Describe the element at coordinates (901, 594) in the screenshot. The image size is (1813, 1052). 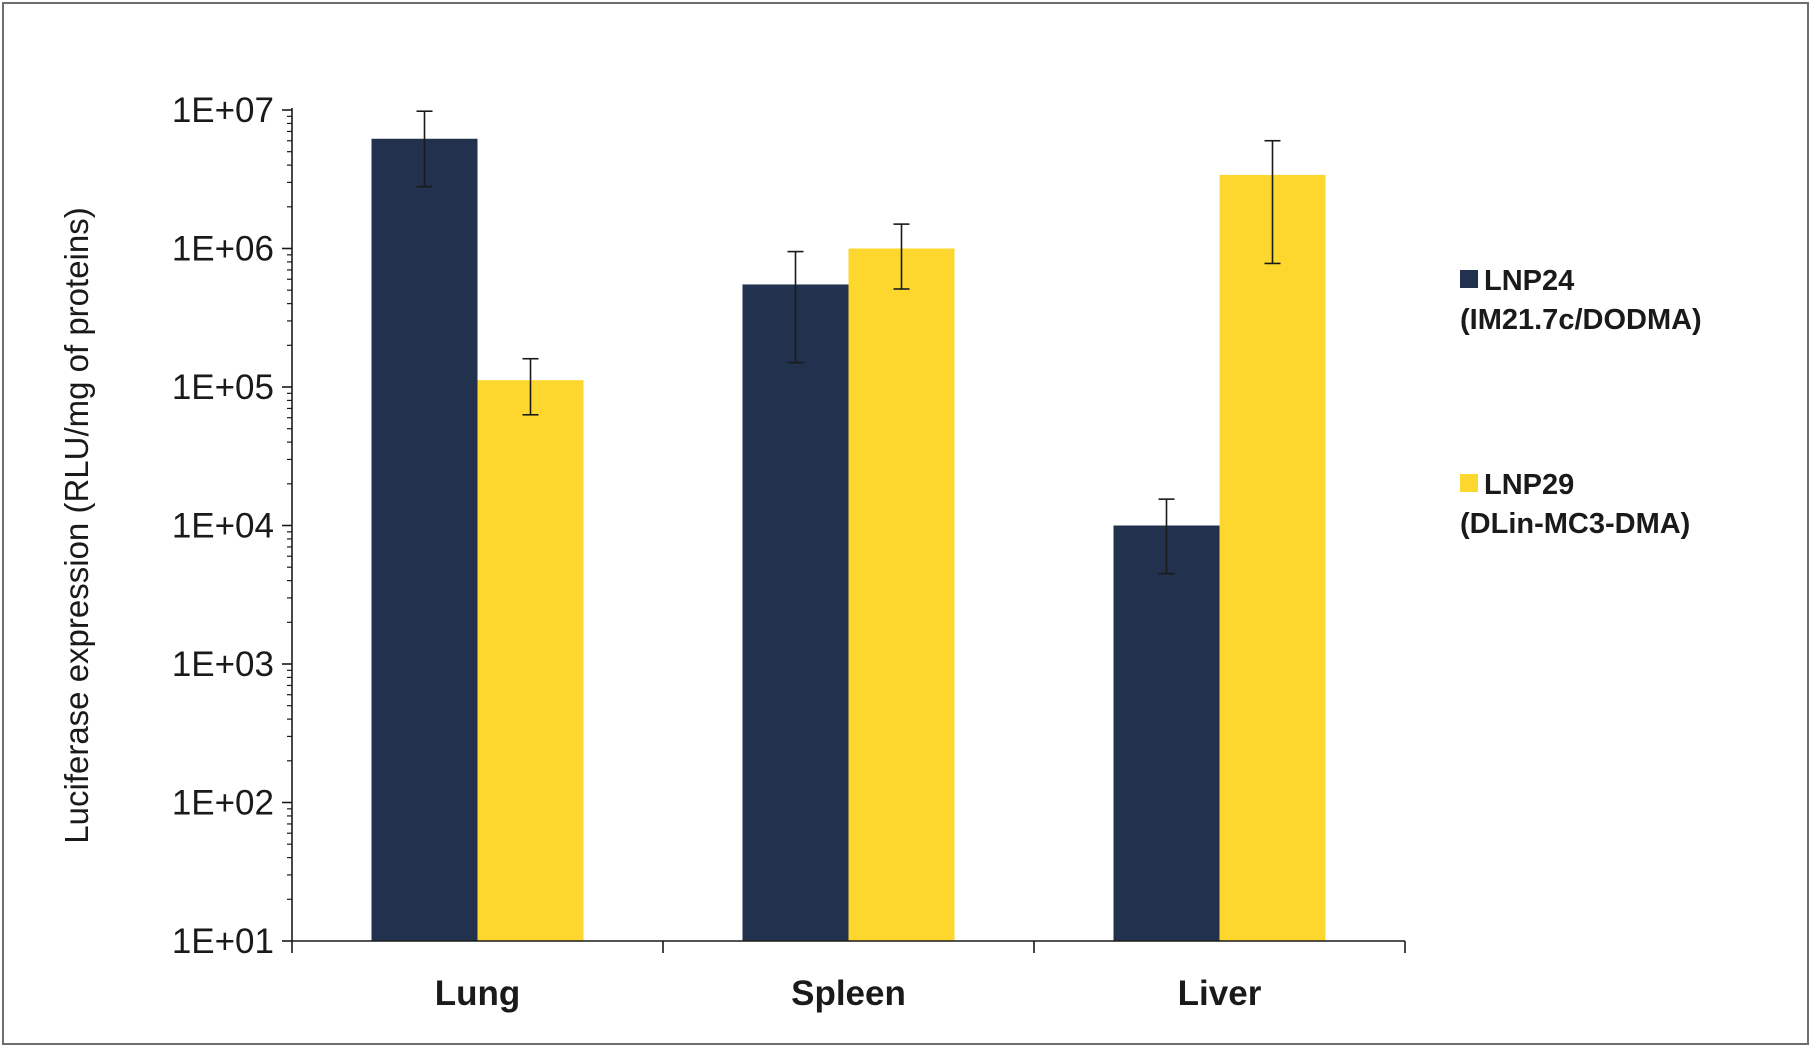
I see `bar-spleen-lnp29` at that location.